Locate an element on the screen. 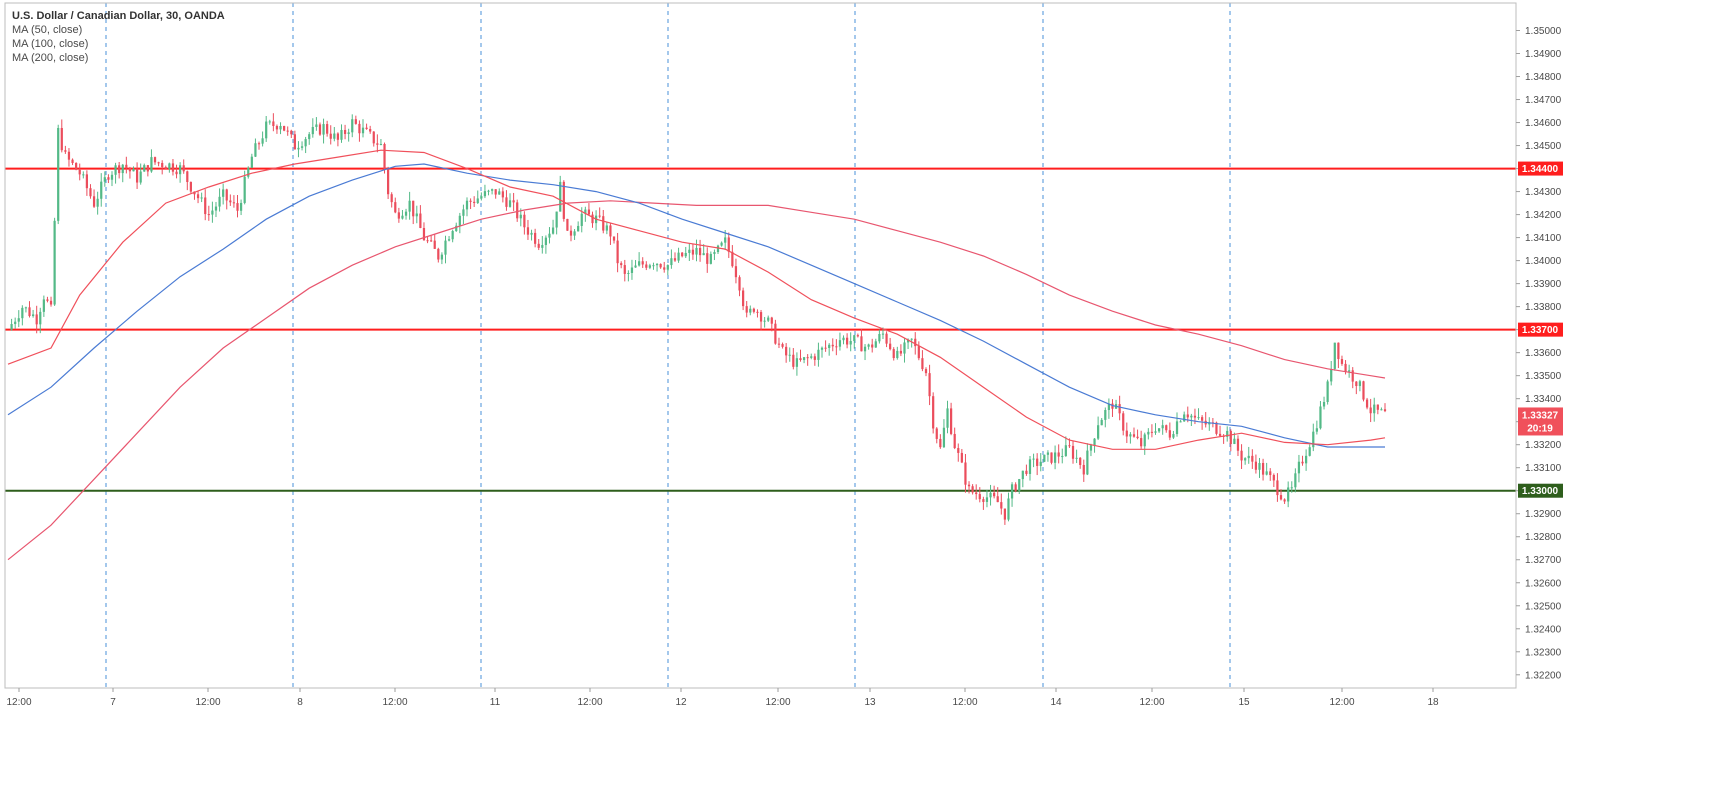  y-tick-label: 1.34800 is located at coordinates (1543, 77).